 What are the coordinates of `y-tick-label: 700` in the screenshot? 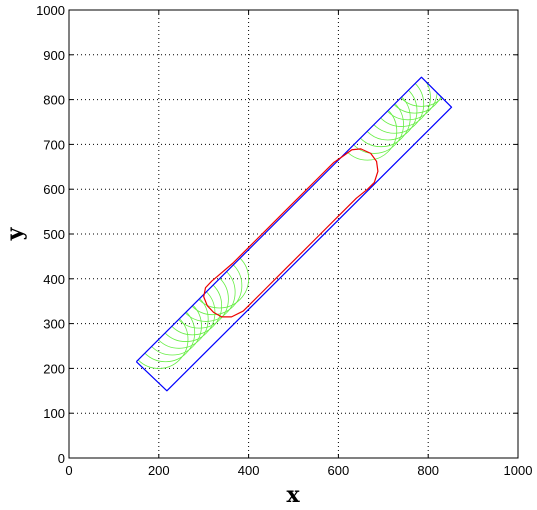 It's located at (54, 144).